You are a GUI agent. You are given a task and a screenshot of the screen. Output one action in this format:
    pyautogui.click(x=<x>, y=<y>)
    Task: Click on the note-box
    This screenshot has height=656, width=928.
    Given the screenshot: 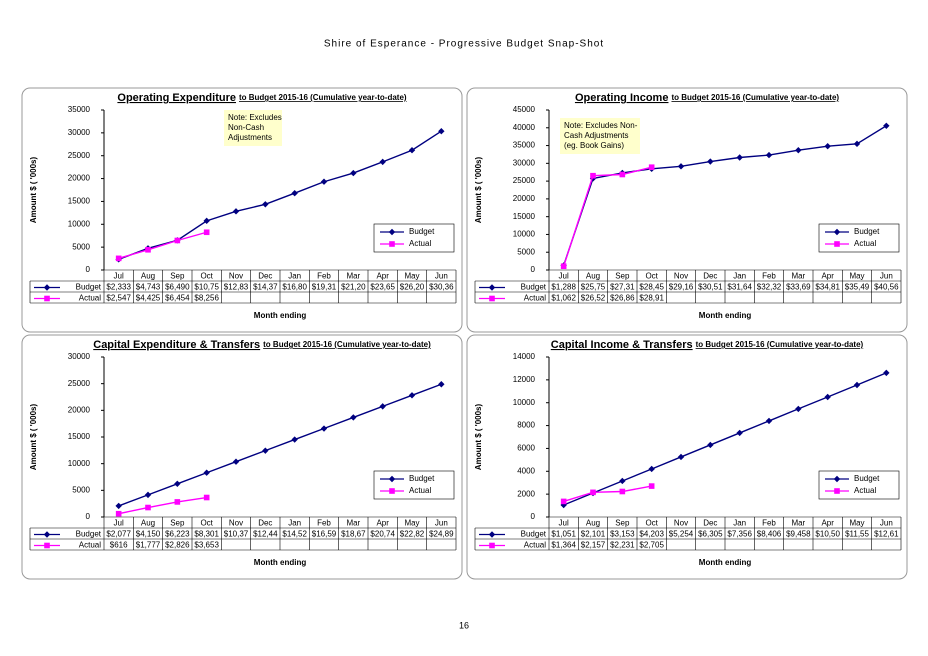 What is the action you would take?
    pyautogui.click(x=600, y=136)
    